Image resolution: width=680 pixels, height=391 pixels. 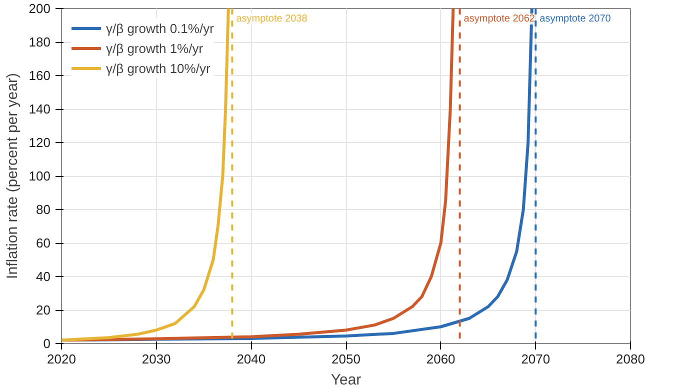 I want to click on y-tick-label: 180, so click(x=39, y=42).